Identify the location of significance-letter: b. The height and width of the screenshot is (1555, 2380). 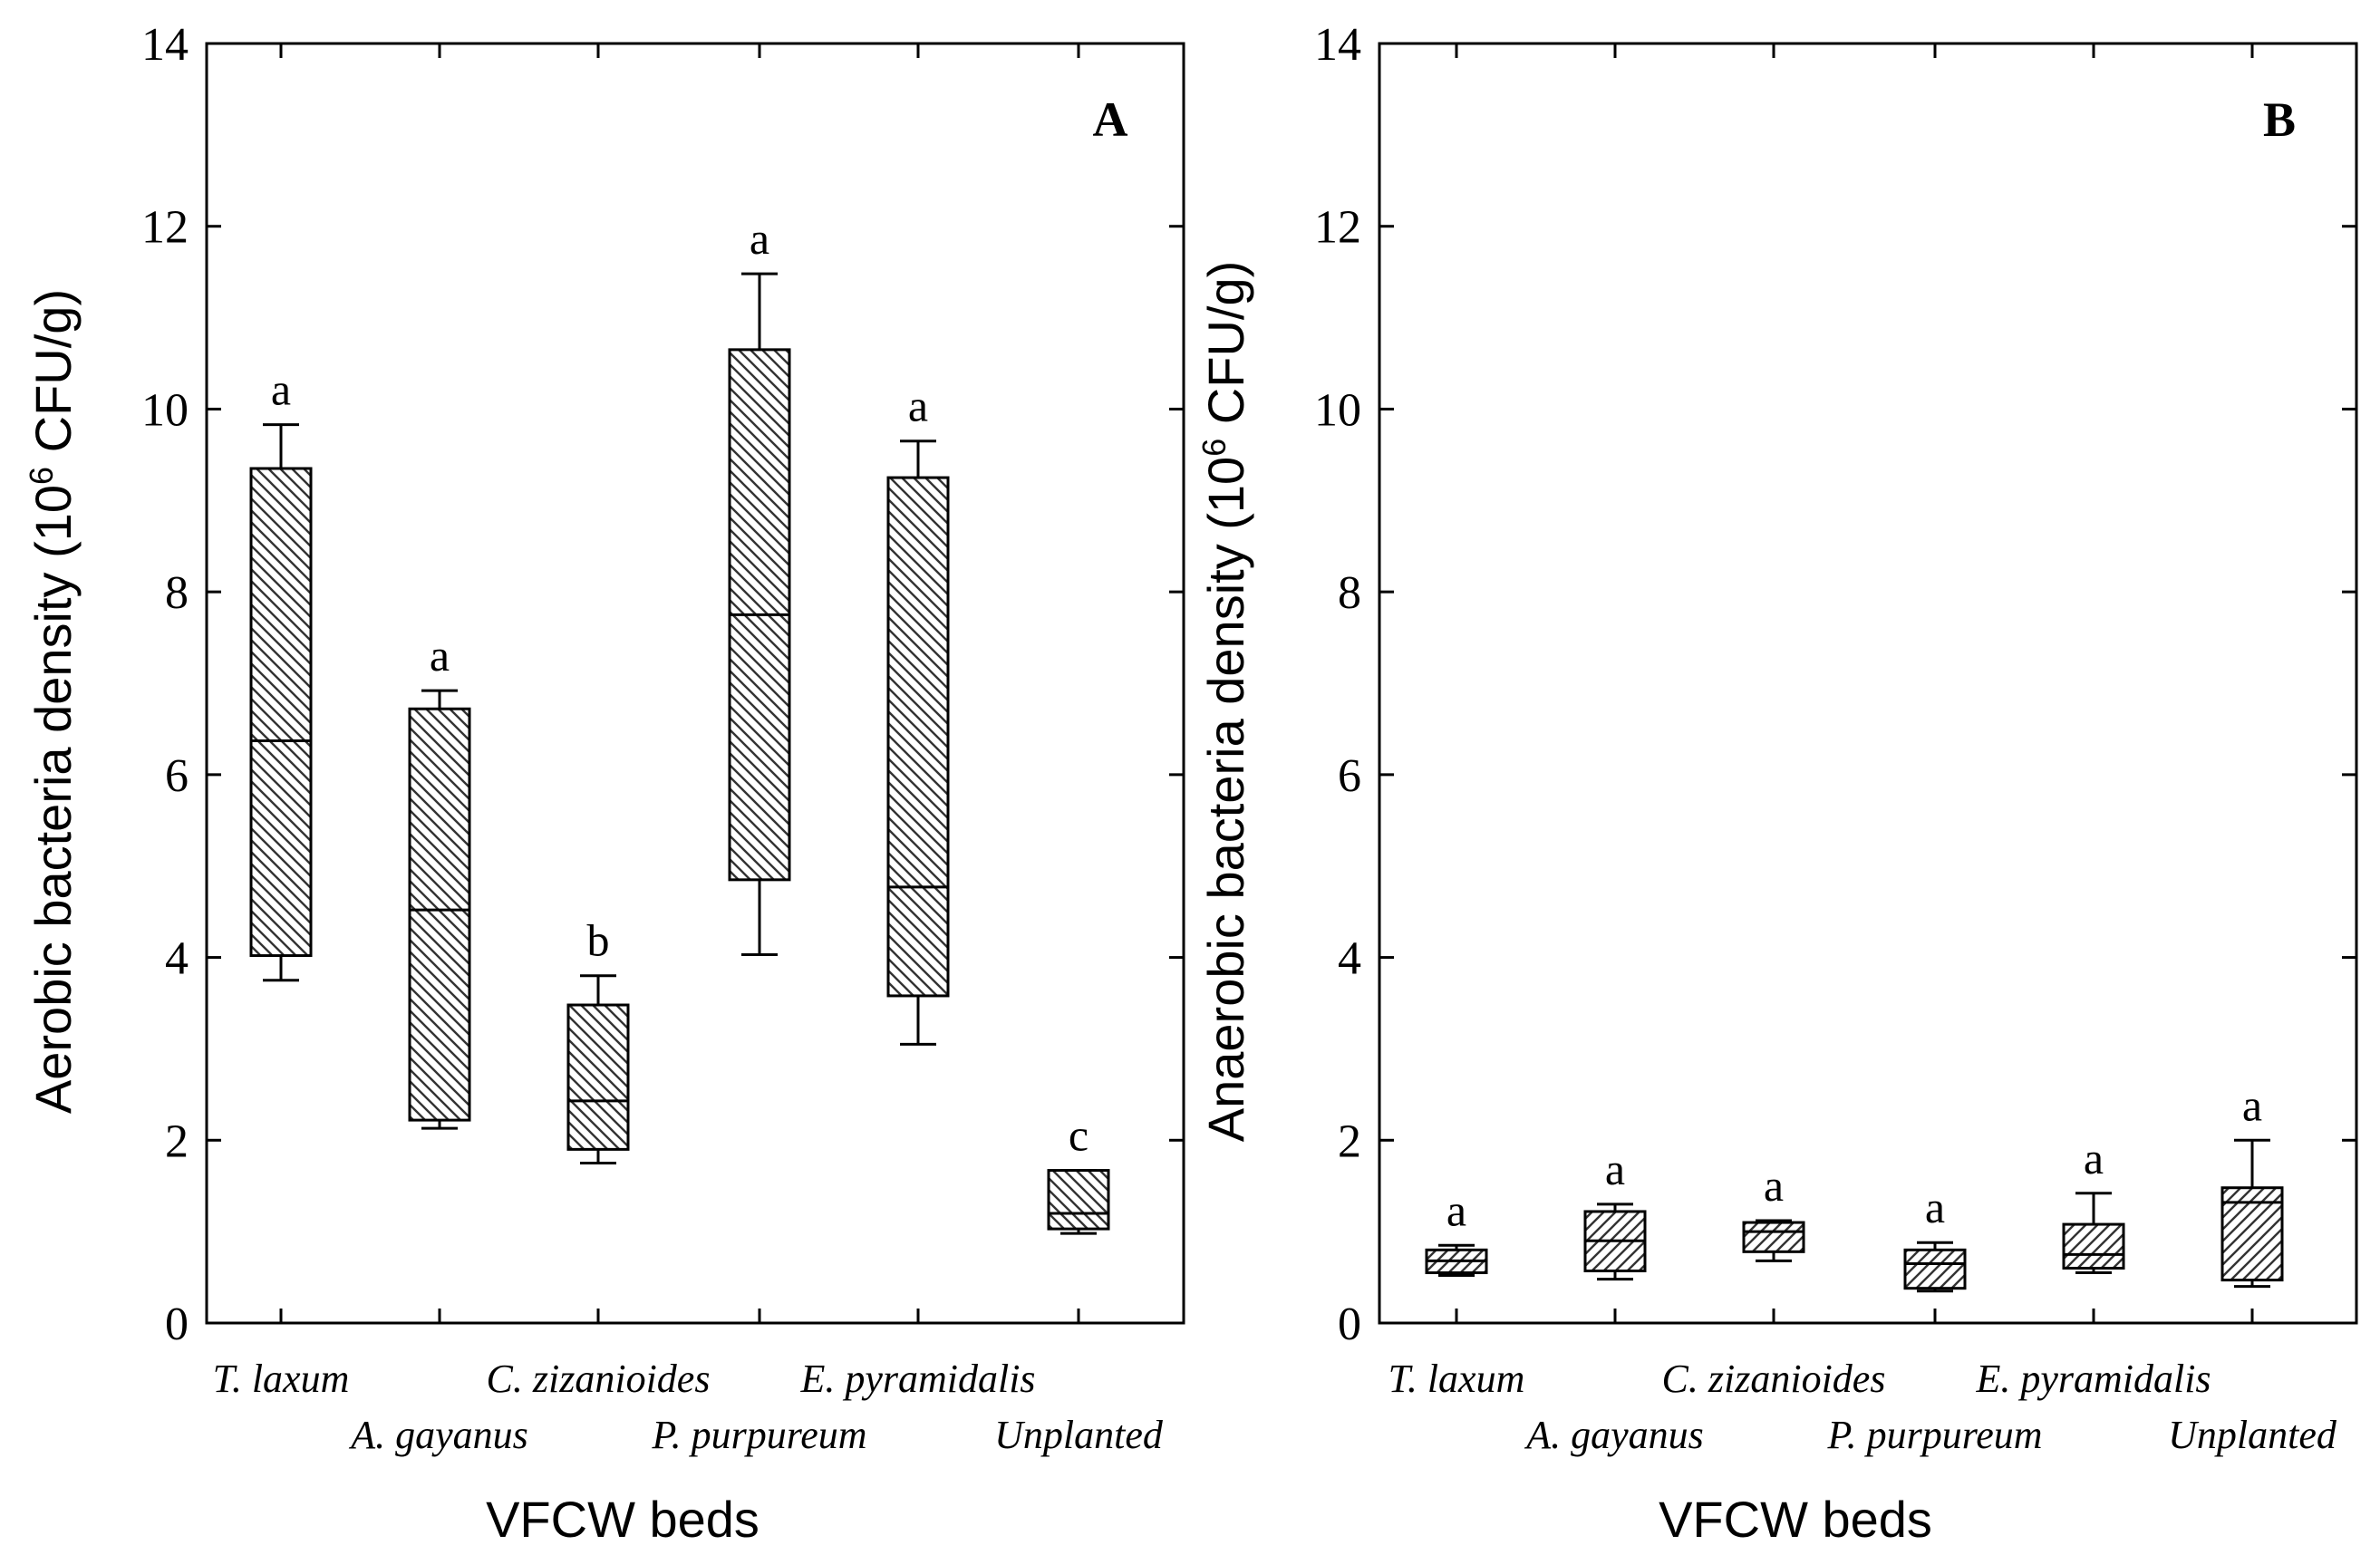
(598, 940).